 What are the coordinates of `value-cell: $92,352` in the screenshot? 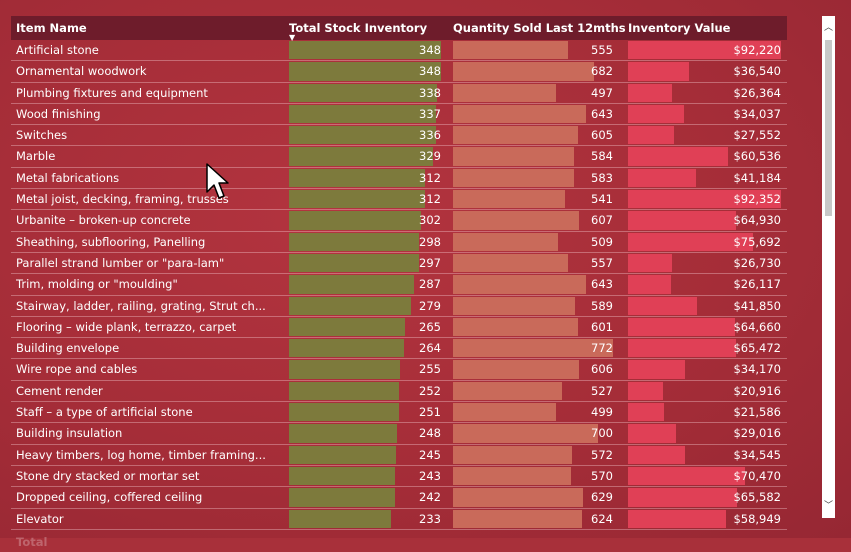 It's located at (757, 199).